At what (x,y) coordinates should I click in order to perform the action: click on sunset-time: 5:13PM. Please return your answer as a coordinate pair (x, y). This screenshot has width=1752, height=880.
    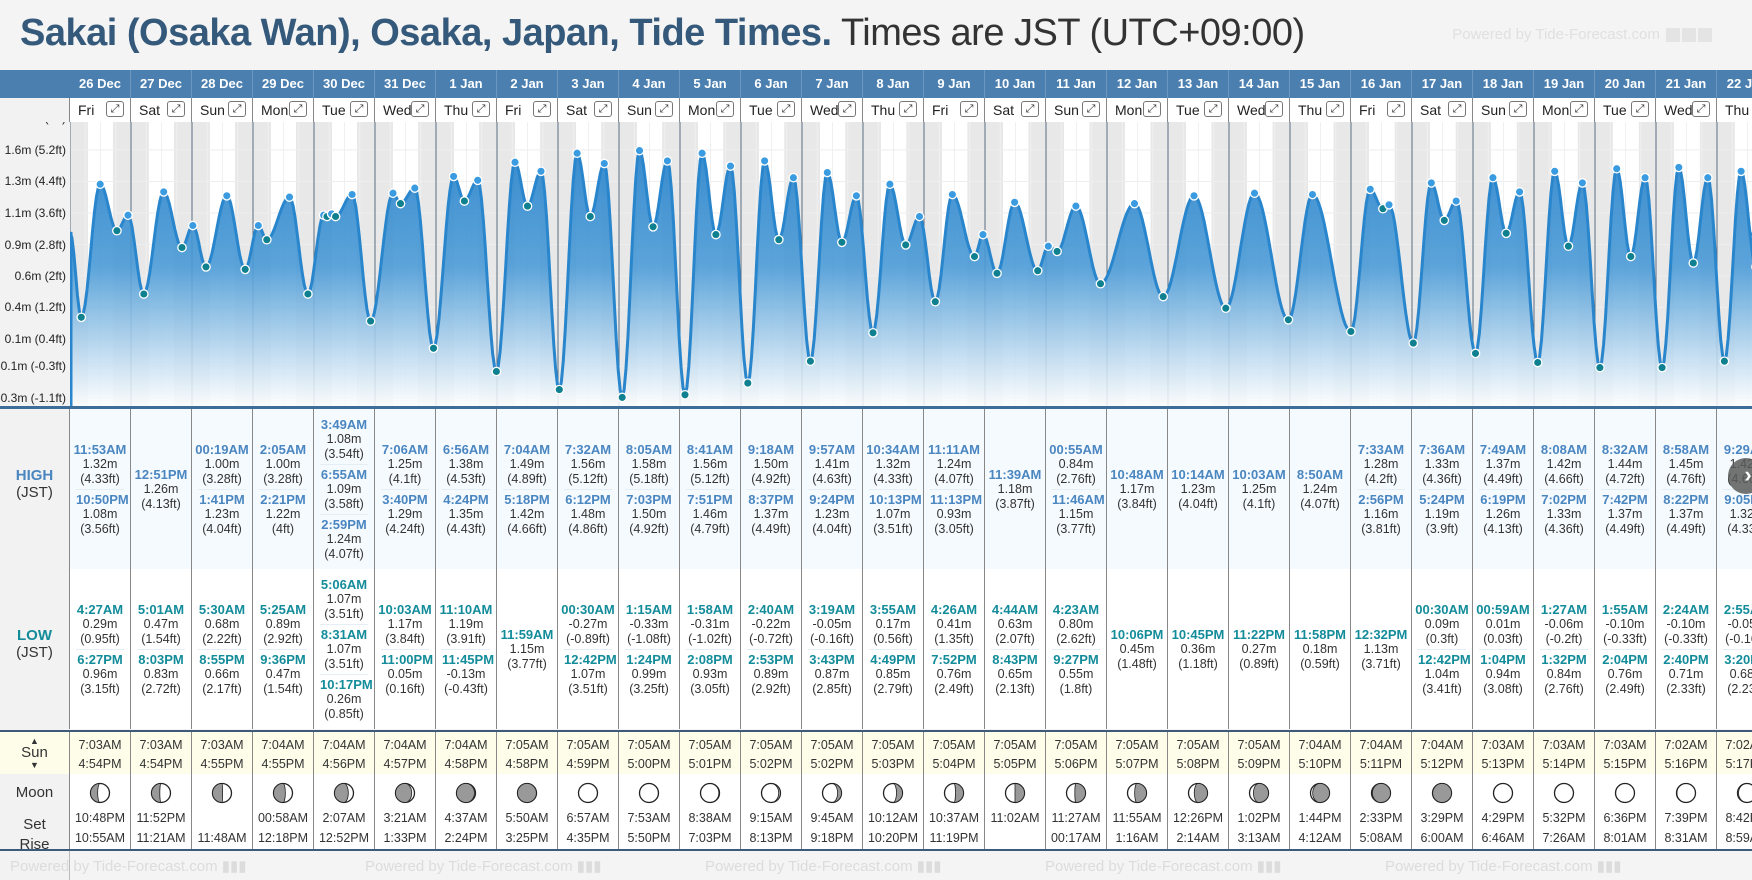
    Looking at the image, I should click on (1503, 764).